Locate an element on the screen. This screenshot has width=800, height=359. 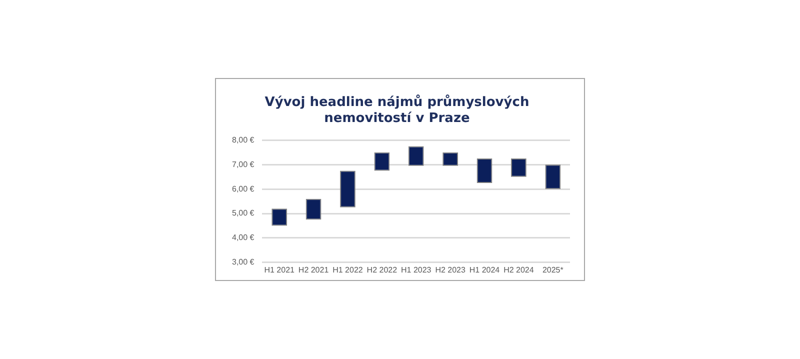
x-tick-label: 2025* is located at coordinates (553, 269).